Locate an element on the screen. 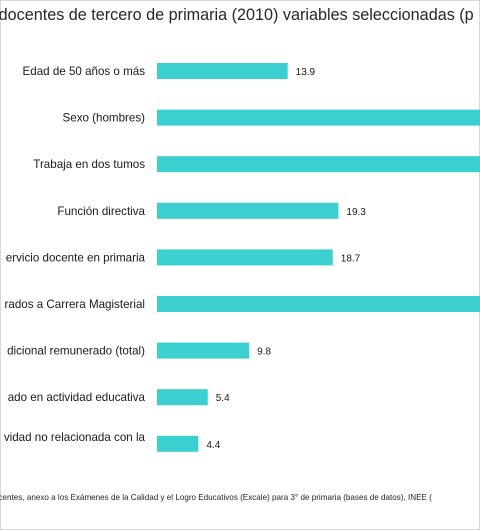 The width and height of the screenshot is (480, 530). category-label: Edad de 50 años o más is located at coordinates (84, 71).